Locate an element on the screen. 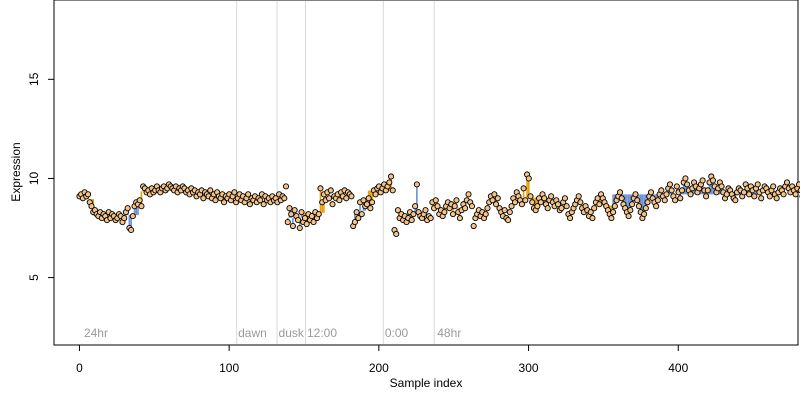  x-axis-label: Sample index is located at coordinates (426, 383).